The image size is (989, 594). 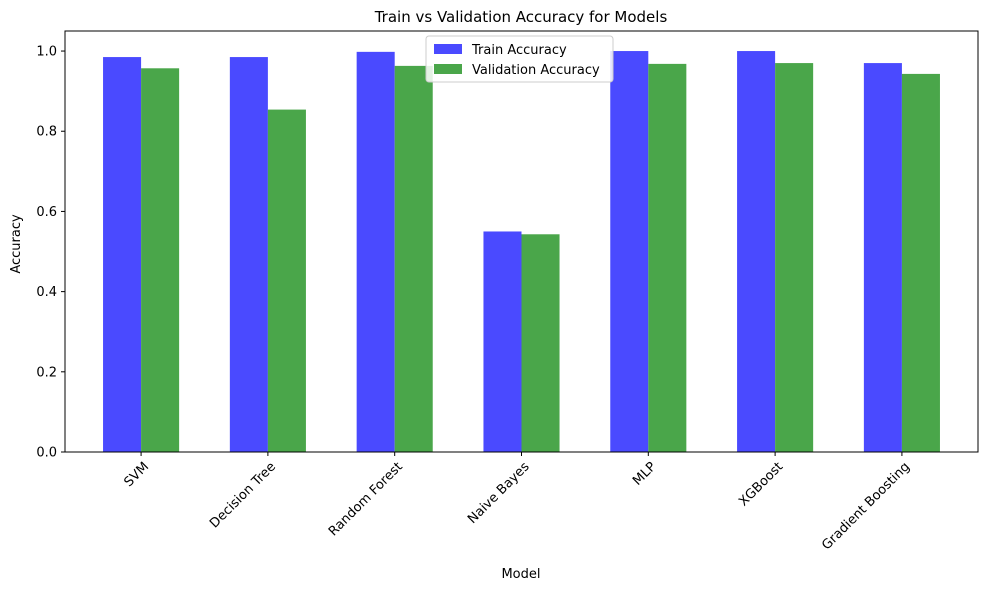 I want to click on y-tick-label: 0.2, so click(x=46, y=372).